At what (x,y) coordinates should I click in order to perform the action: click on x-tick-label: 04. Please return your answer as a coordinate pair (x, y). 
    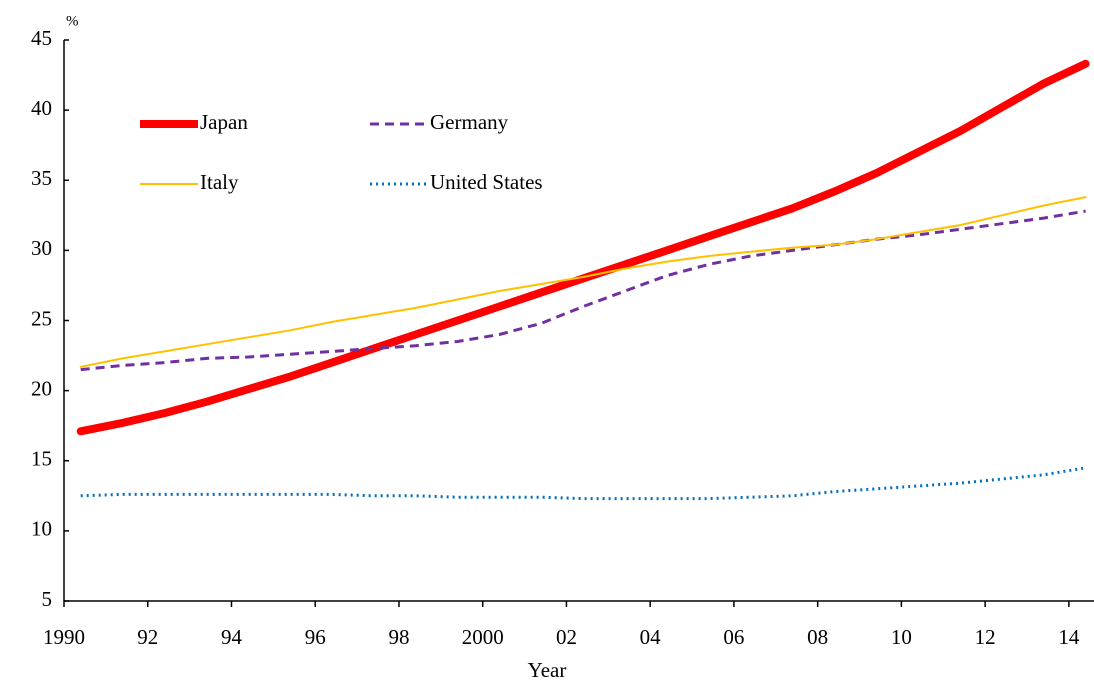
    Looking at the image, I should click on (651, 637).